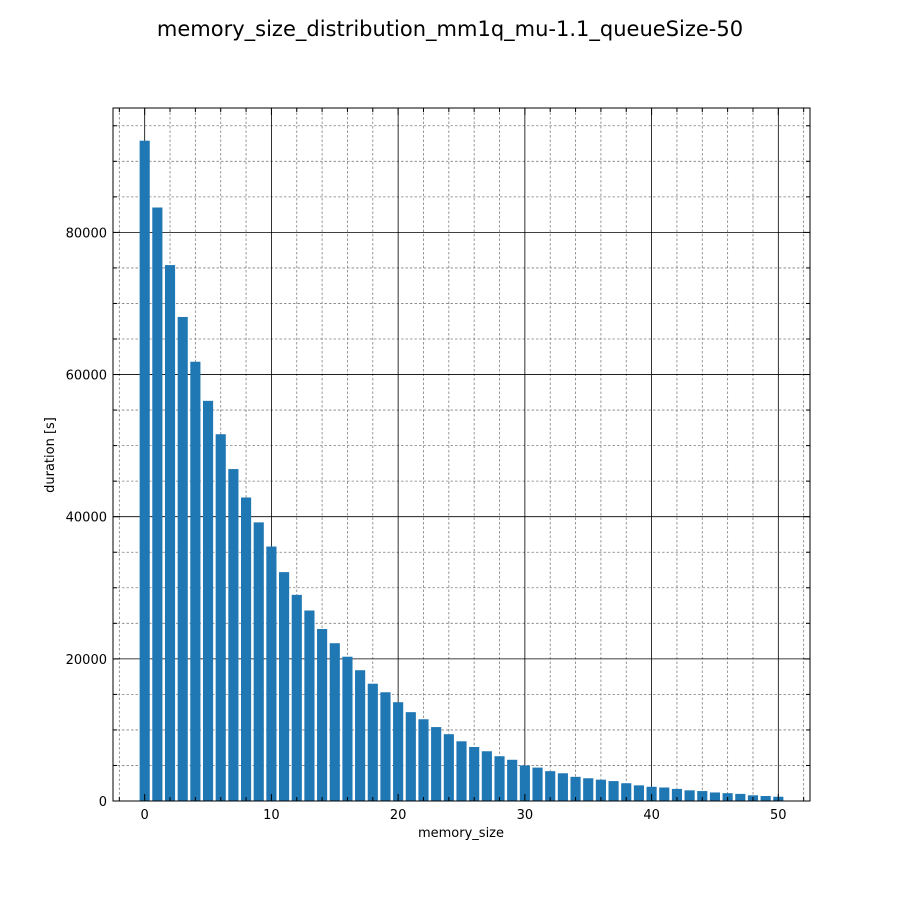 The image size is (900, 900). Describe the element at coordinates (651, 815) in the screenshot. I see `x-tick-label: 40` at that location.